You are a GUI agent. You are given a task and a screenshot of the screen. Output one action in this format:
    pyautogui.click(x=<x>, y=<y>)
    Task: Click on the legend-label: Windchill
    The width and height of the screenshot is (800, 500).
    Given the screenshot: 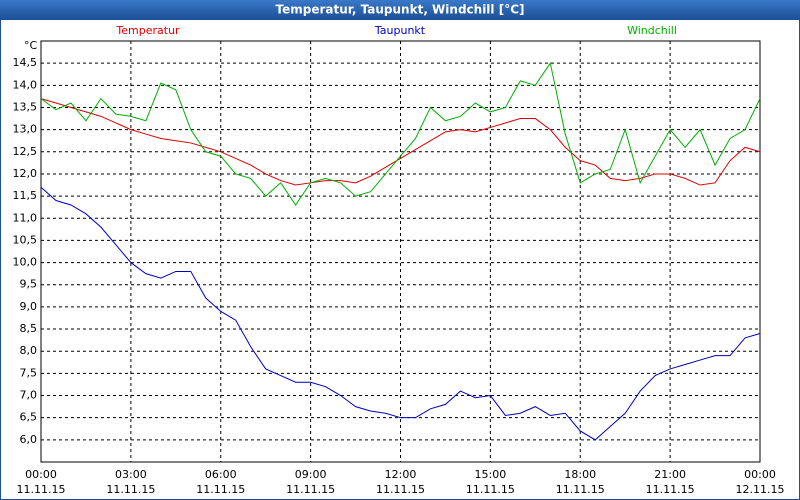 What is the action you would take?
    pyautogui.click(x=652, y=30)
    